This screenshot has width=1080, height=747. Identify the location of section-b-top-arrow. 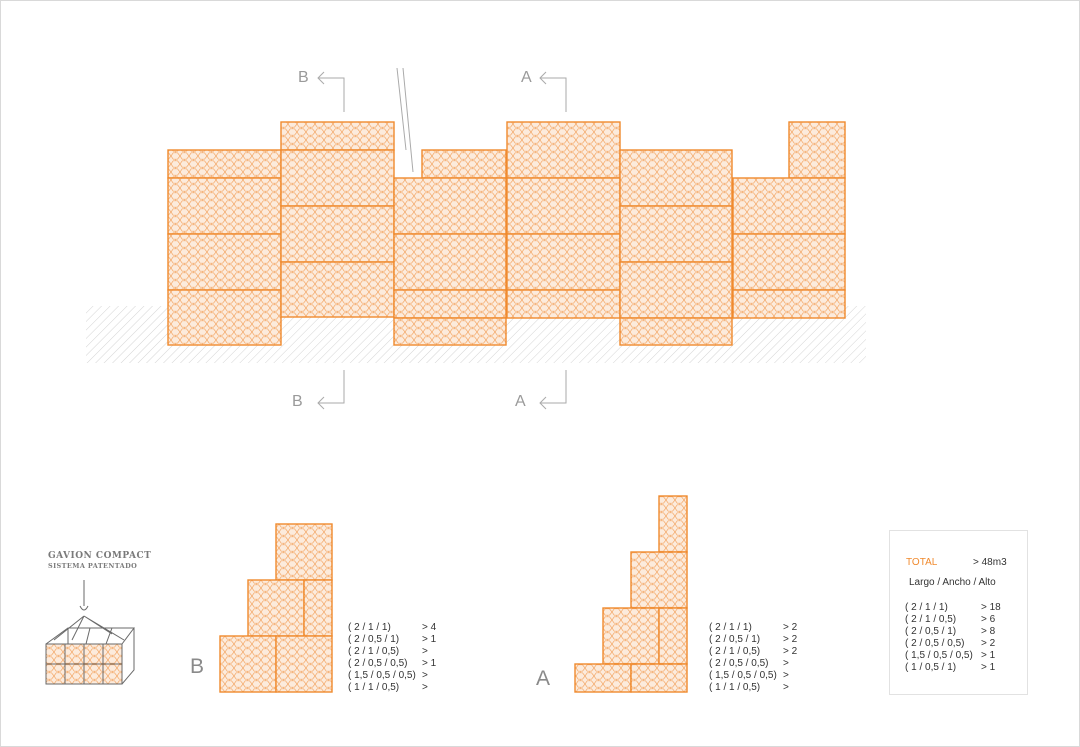
(331, 91).